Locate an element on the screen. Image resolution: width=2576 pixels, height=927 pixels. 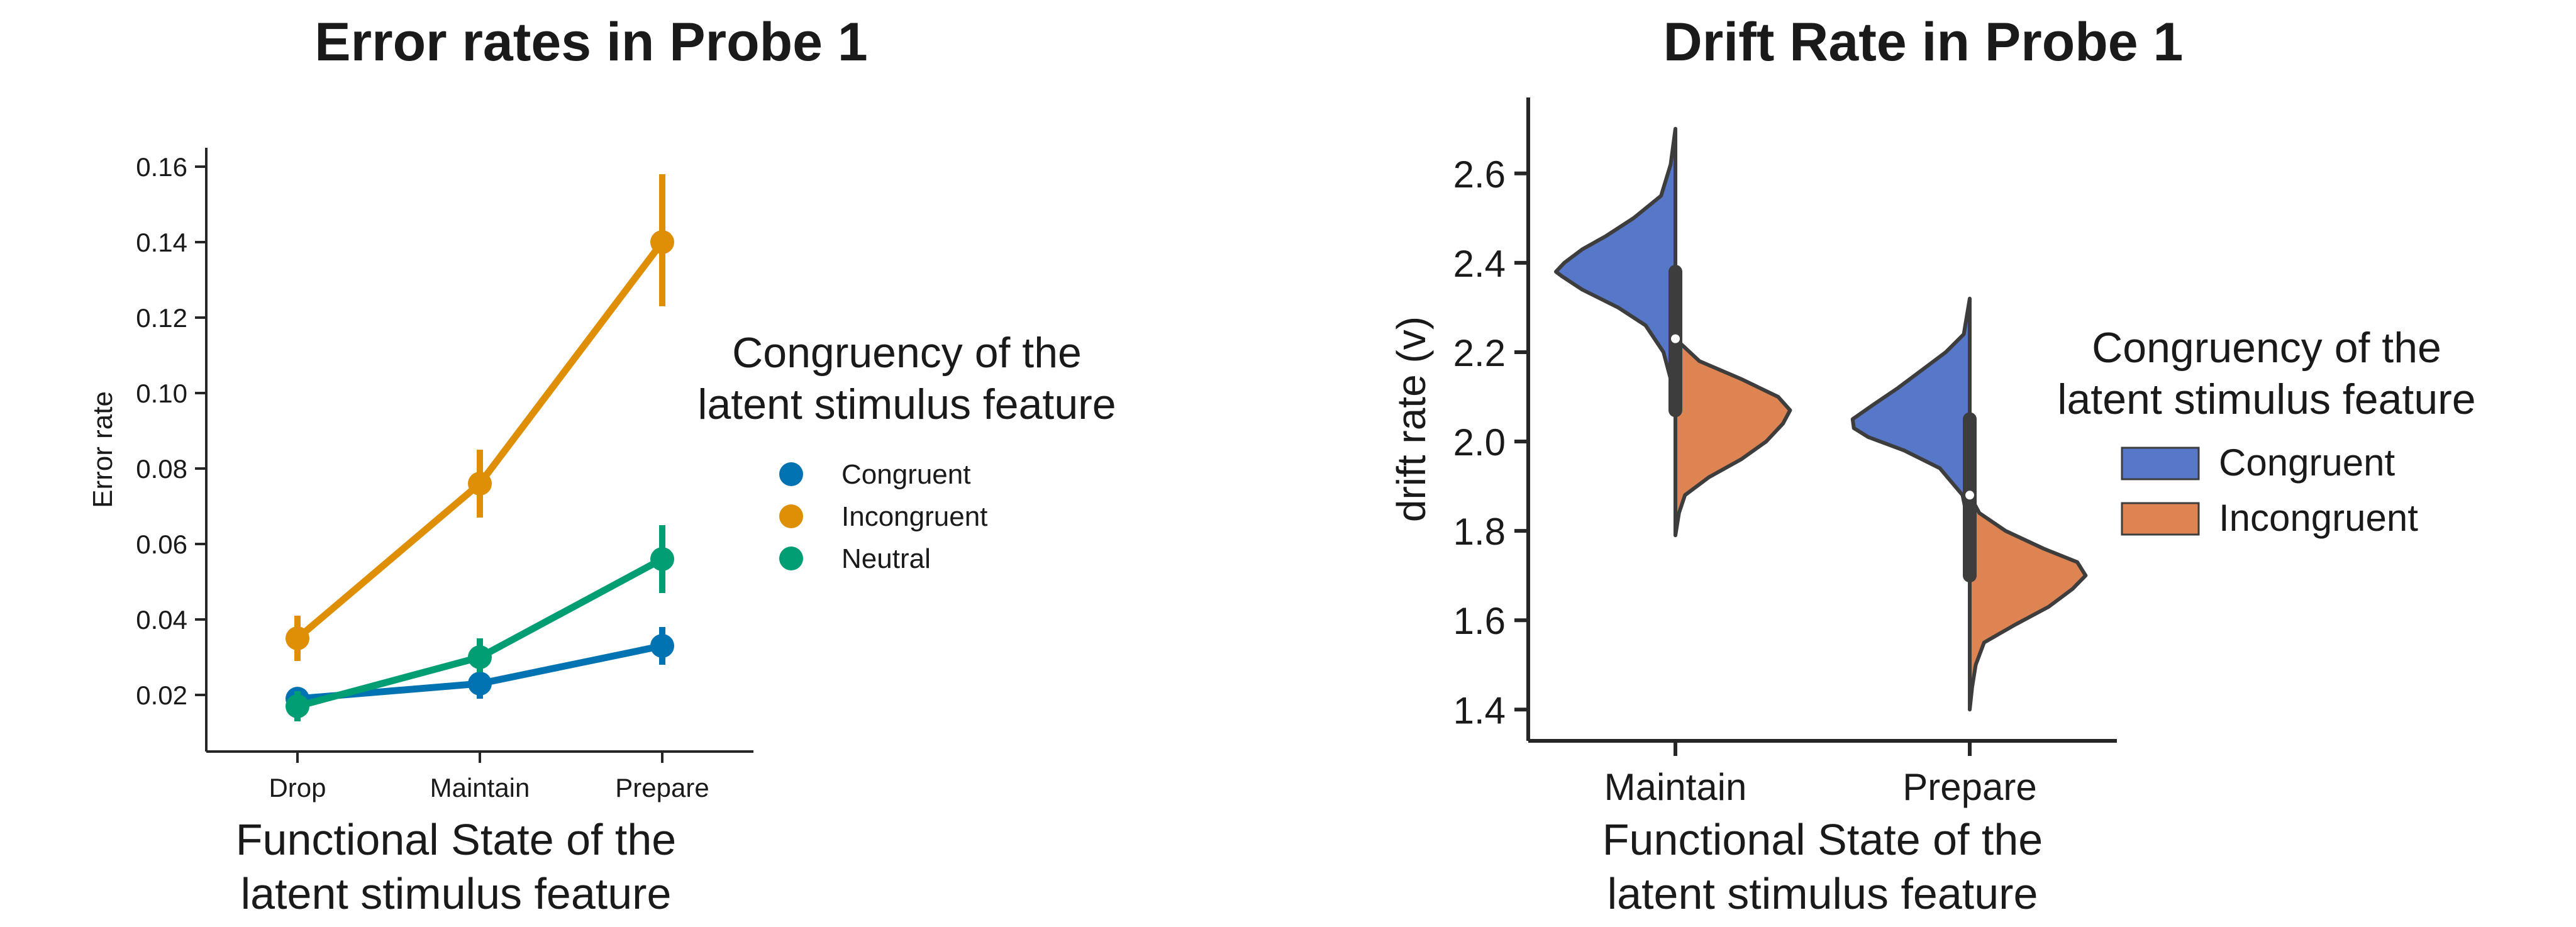
x-tick-label: Drop is located at coordinates (297, 787).